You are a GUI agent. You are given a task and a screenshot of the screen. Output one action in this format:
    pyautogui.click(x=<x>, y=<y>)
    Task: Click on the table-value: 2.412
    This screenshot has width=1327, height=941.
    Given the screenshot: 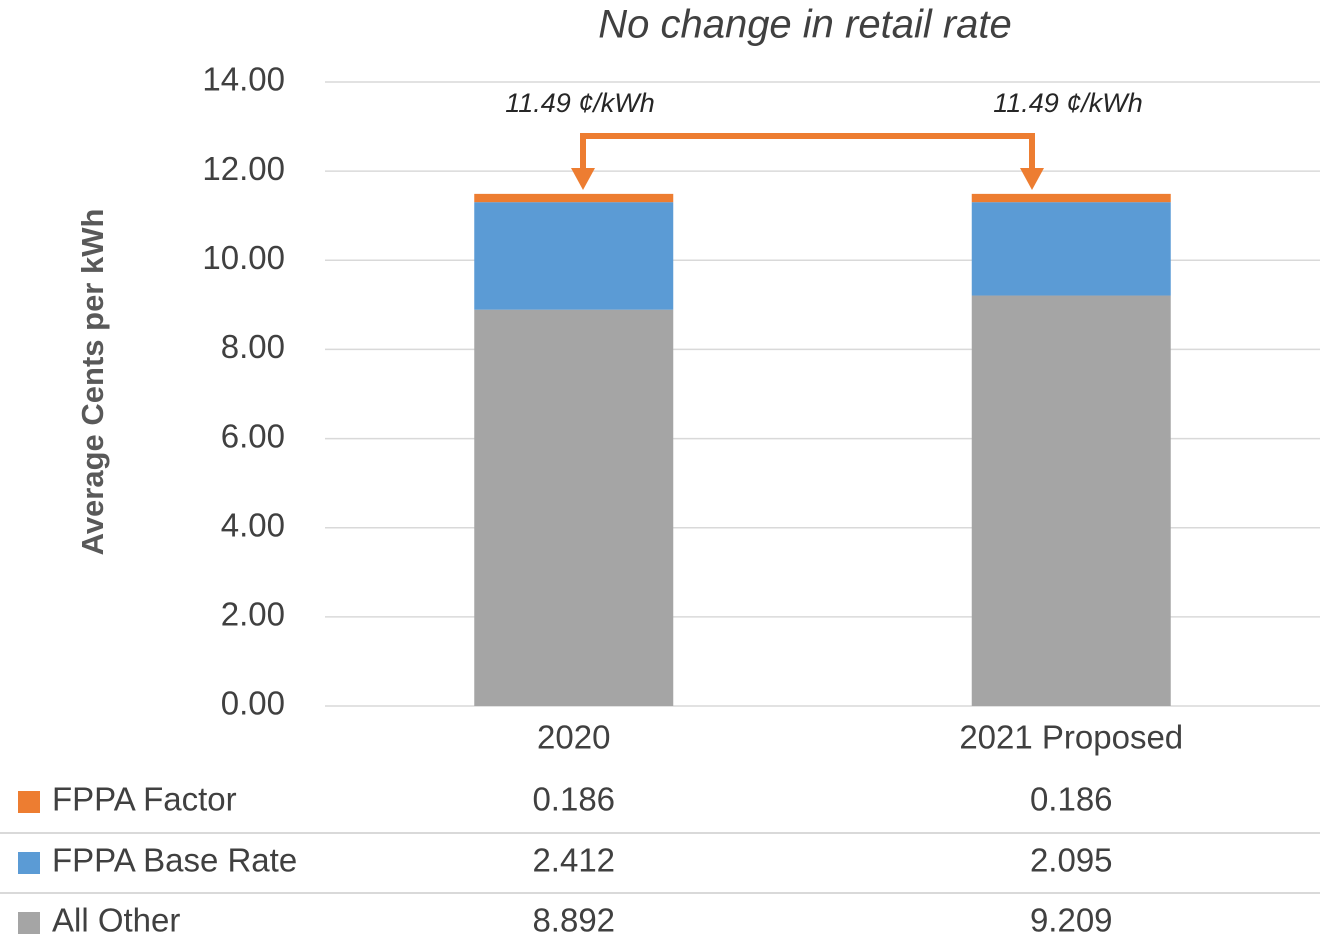 What is the action you would take?
    pyautogui.click(x=573, y=860)
    